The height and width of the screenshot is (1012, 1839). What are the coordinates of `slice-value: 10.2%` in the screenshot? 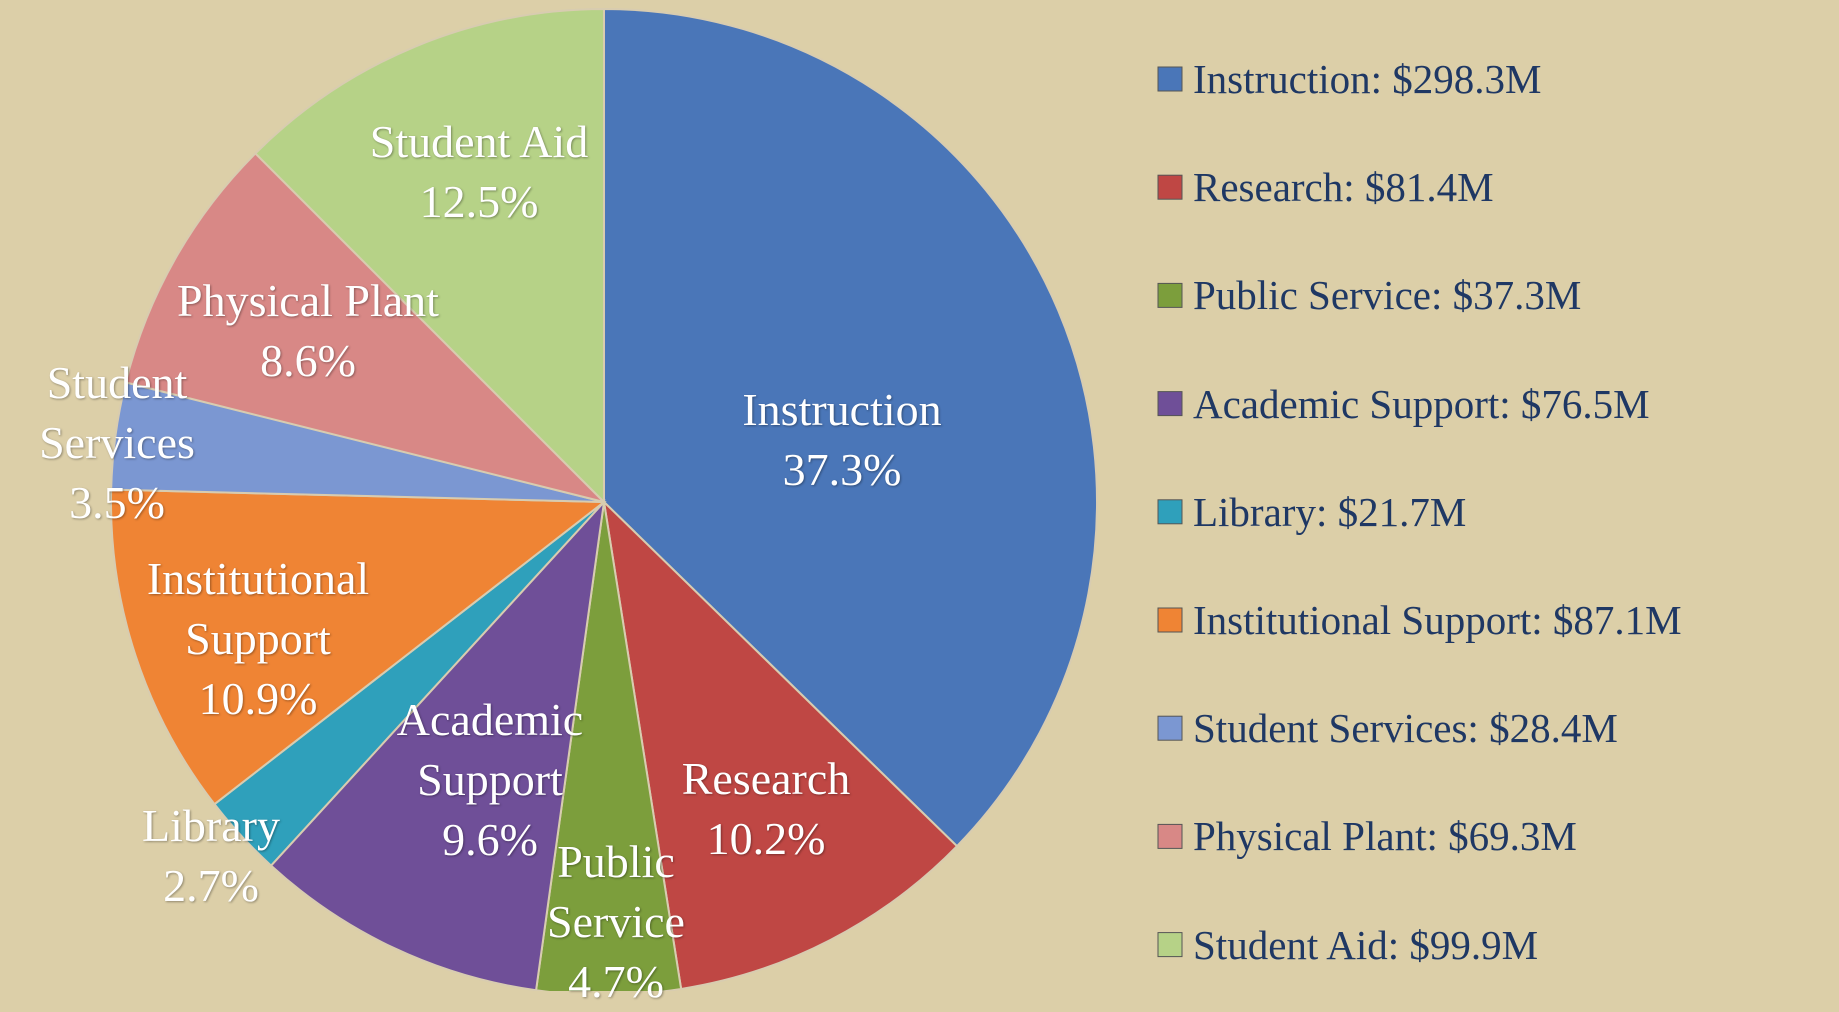 It's located at (766, 838).